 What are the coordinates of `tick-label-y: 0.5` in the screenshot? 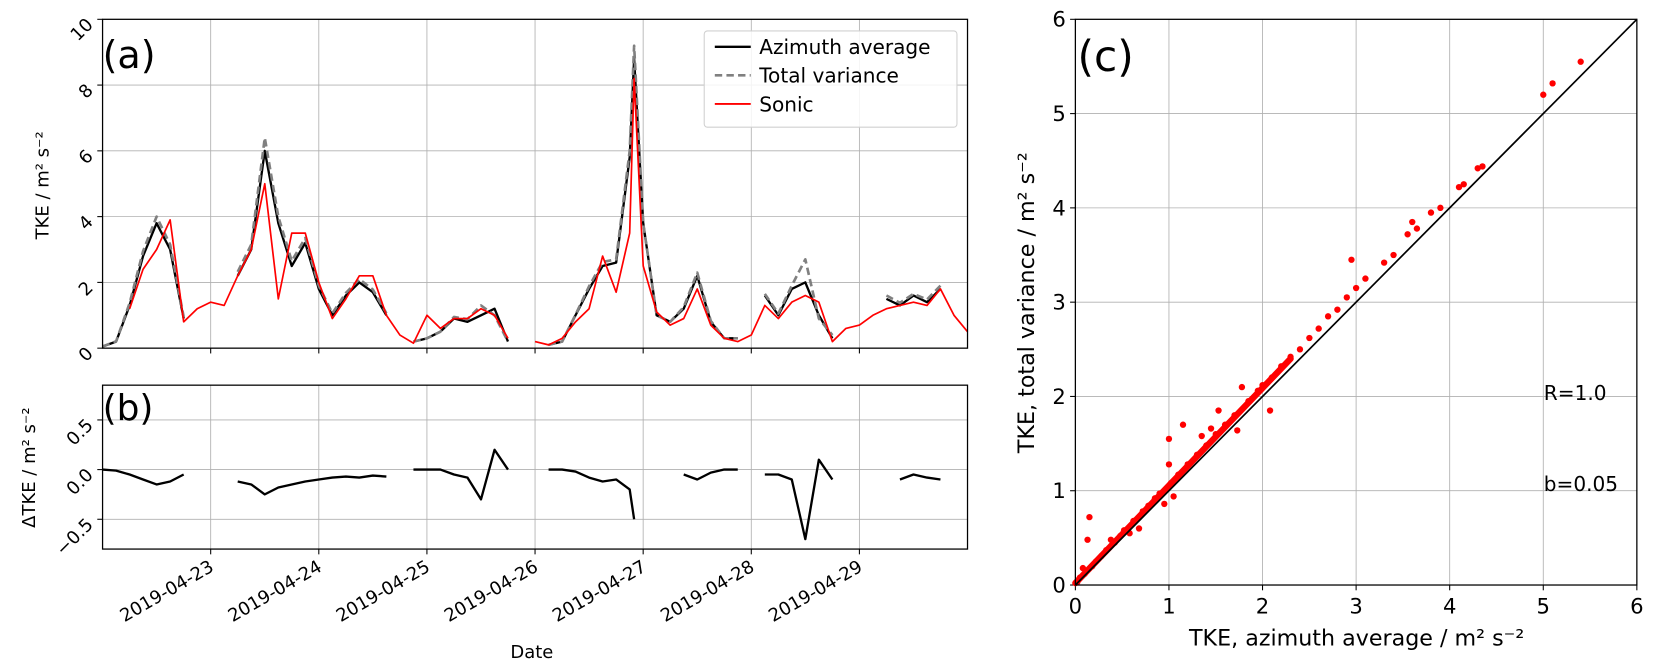 It's located at (80, 432).